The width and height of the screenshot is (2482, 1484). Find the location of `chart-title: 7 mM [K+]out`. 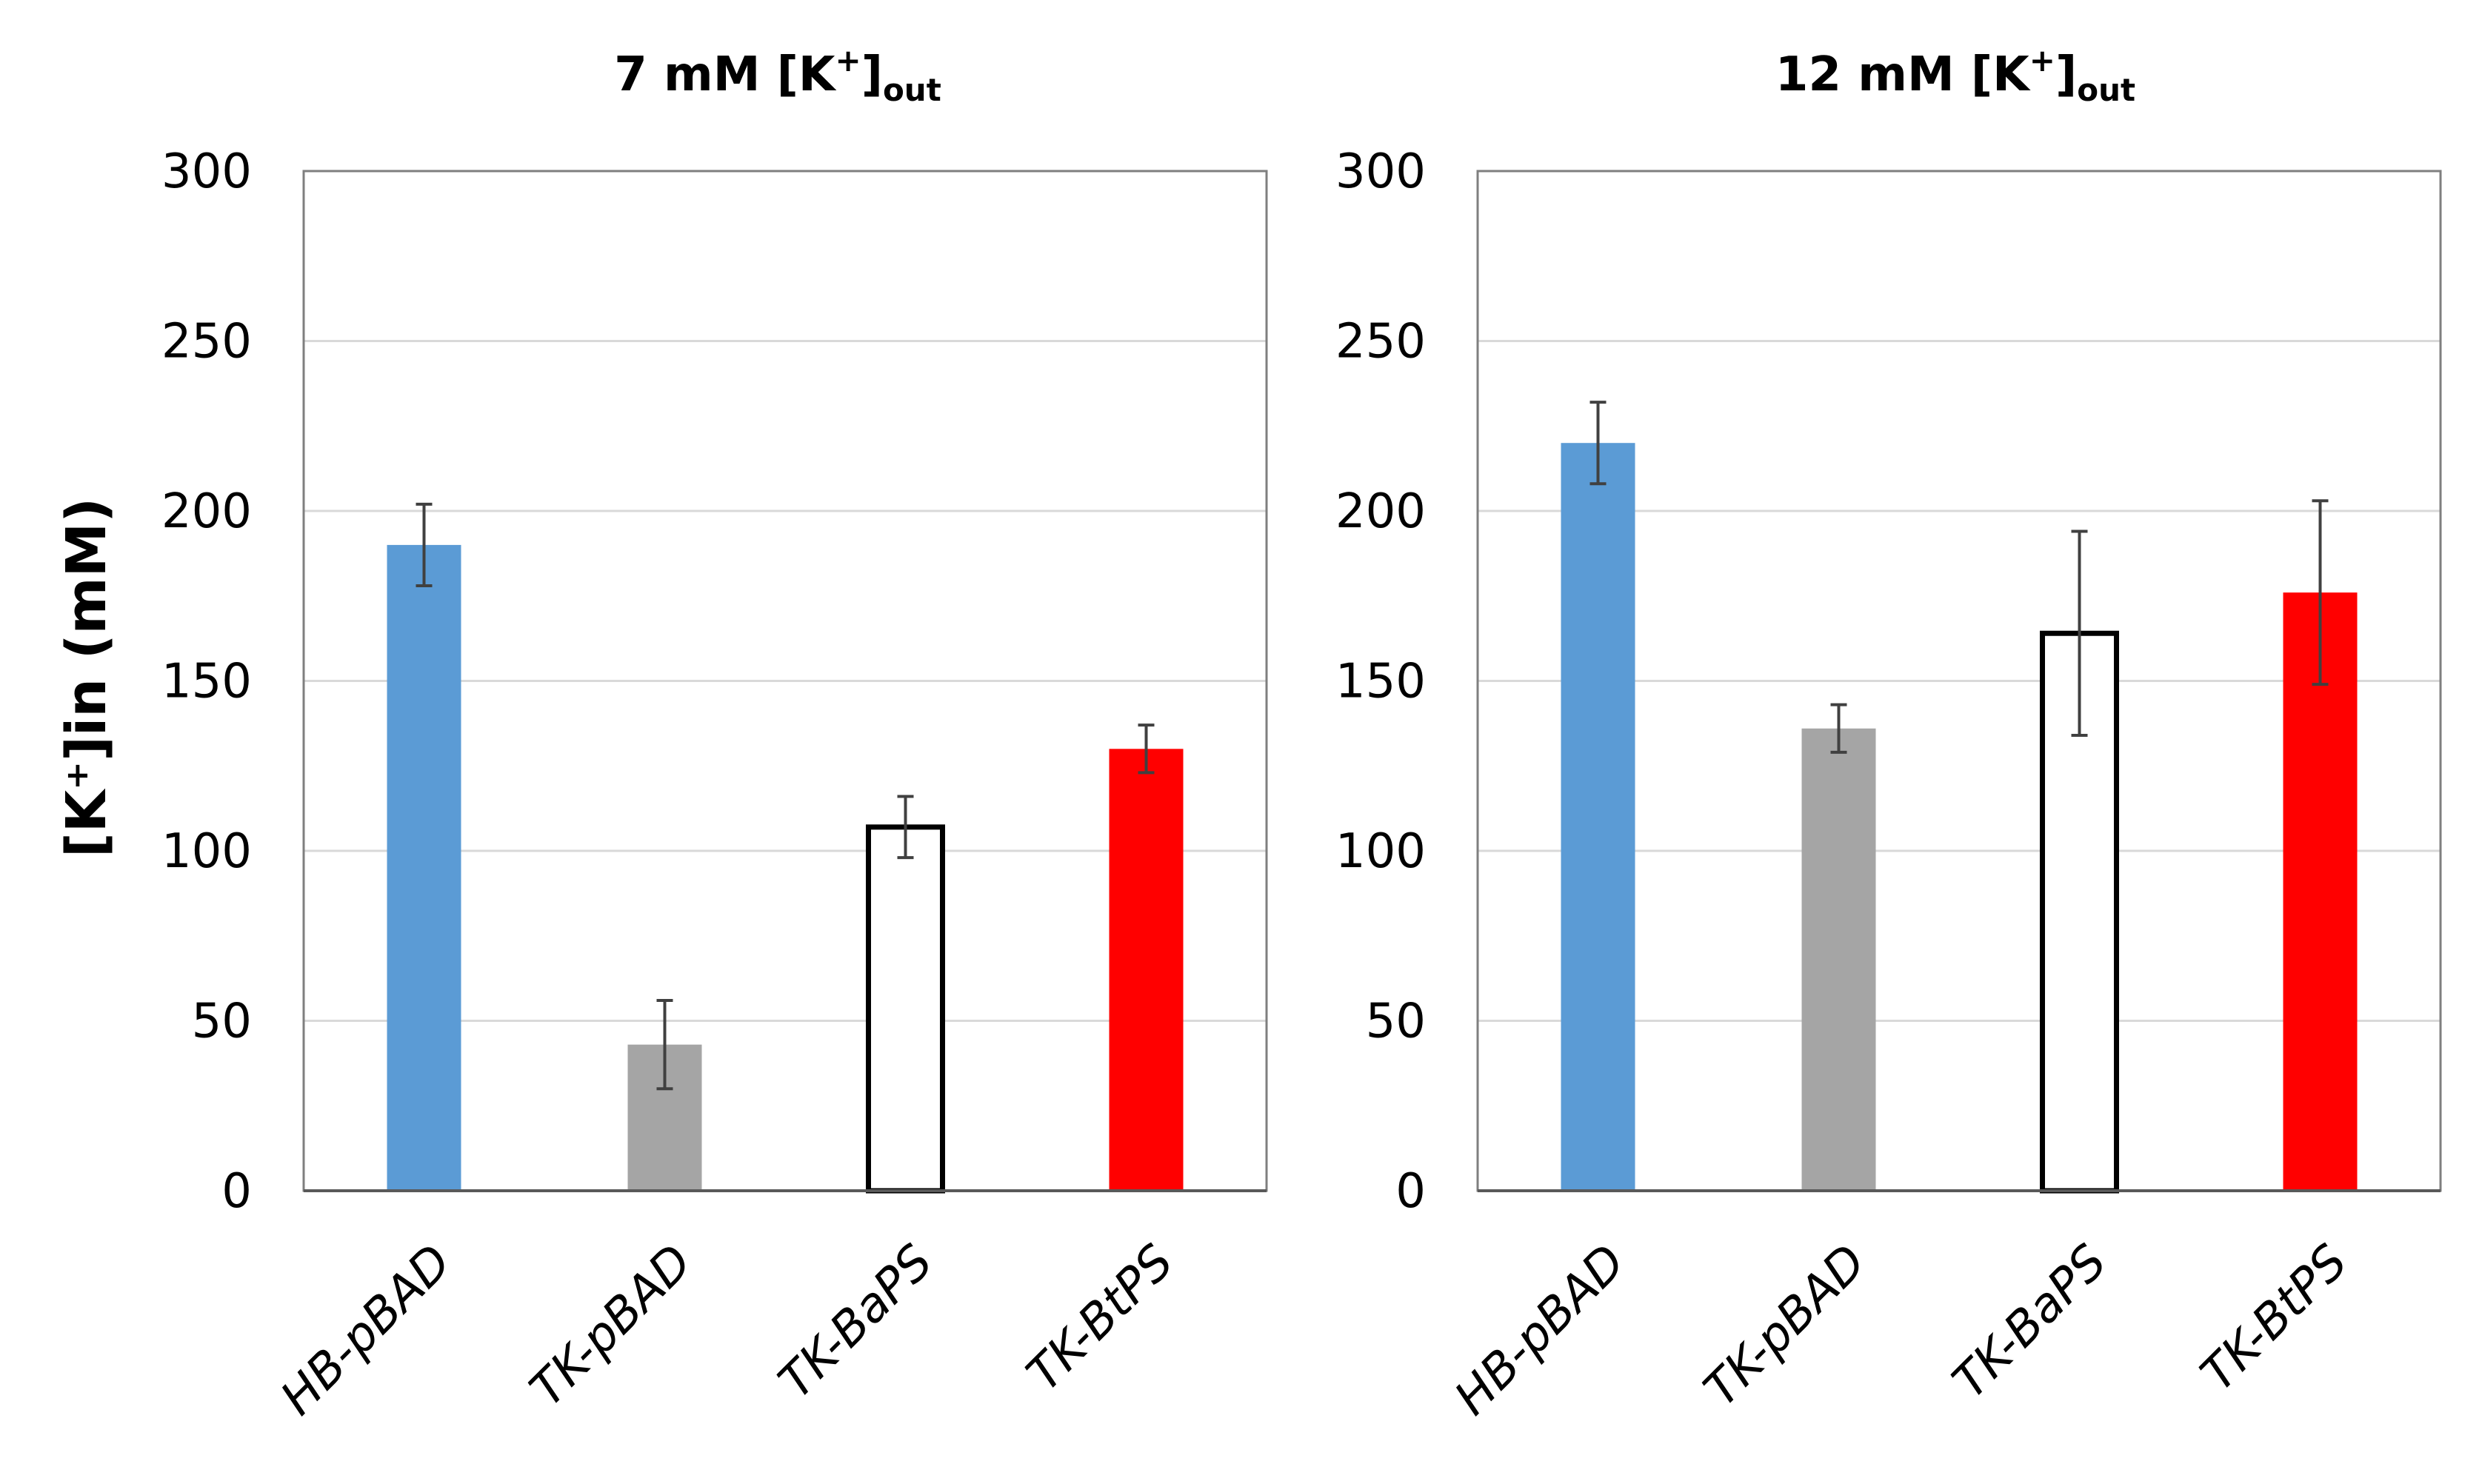

chart-title: 7 mM [K+]out is located at coordinates (777, 75).